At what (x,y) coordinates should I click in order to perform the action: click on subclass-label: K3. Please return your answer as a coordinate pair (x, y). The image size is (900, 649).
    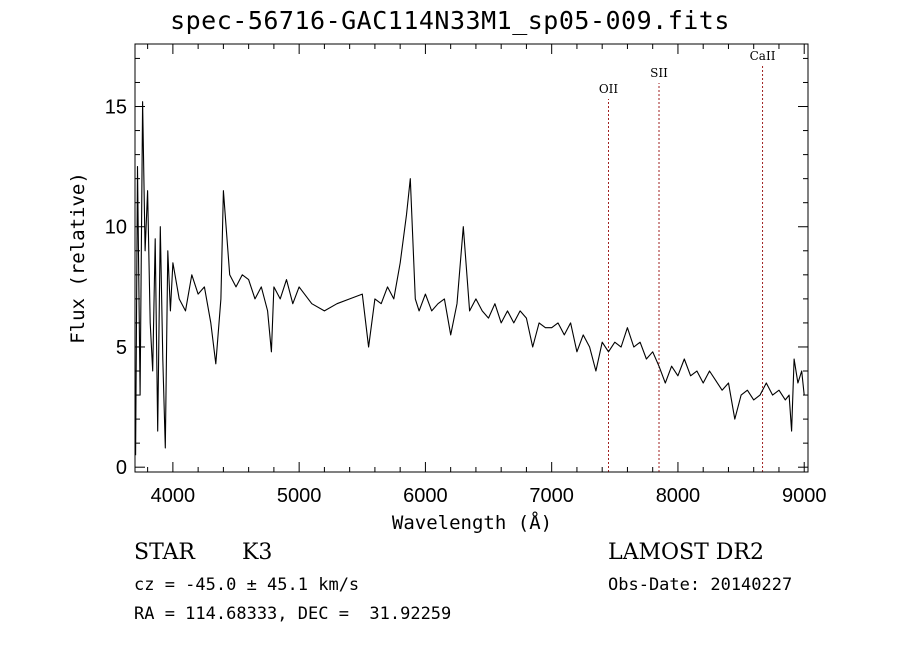
    Looking at the image, I should click on (257, 552).